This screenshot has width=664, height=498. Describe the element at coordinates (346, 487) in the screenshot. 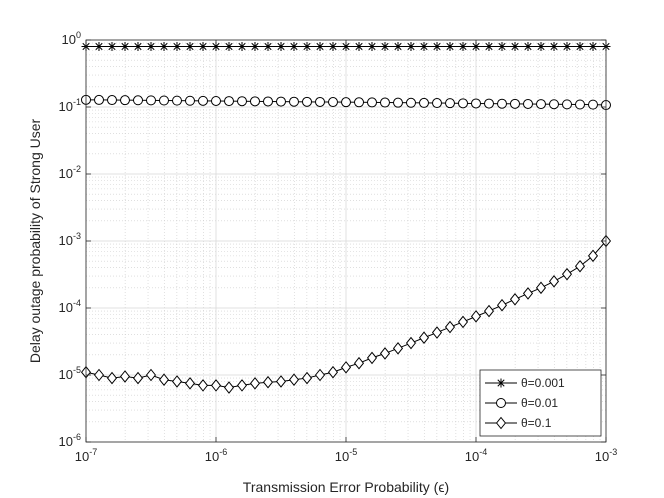

I see `x-axis-label: Transmission Error Probability (ϵ)` at that location.